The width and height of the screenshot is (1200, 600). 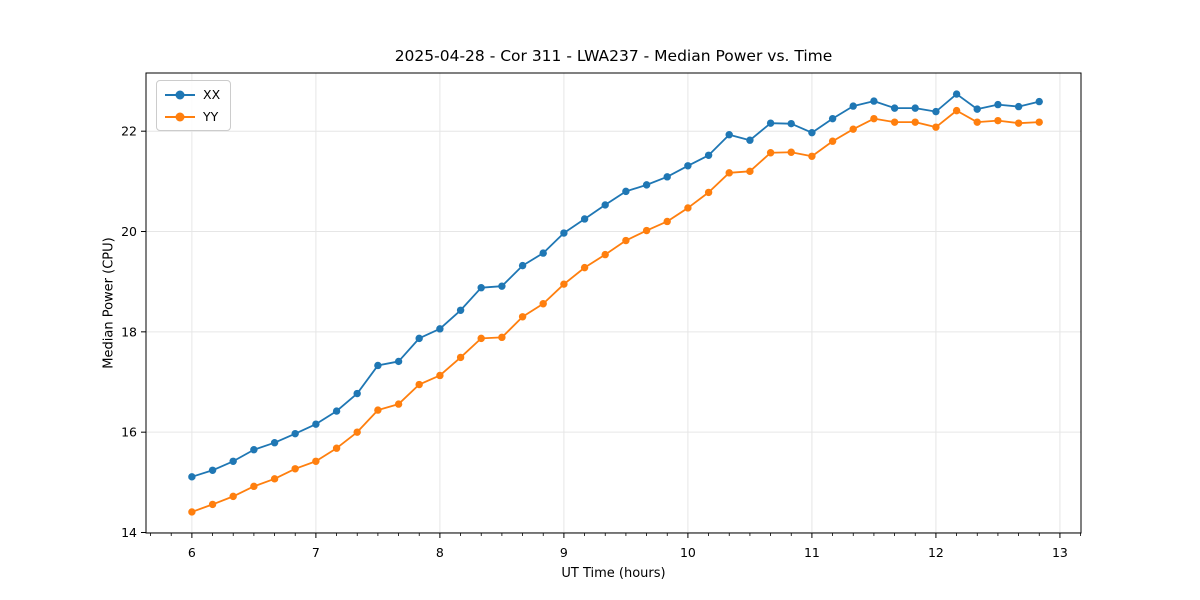 I want to click on legend-item-yy: YY, so click(x=192, y=116).